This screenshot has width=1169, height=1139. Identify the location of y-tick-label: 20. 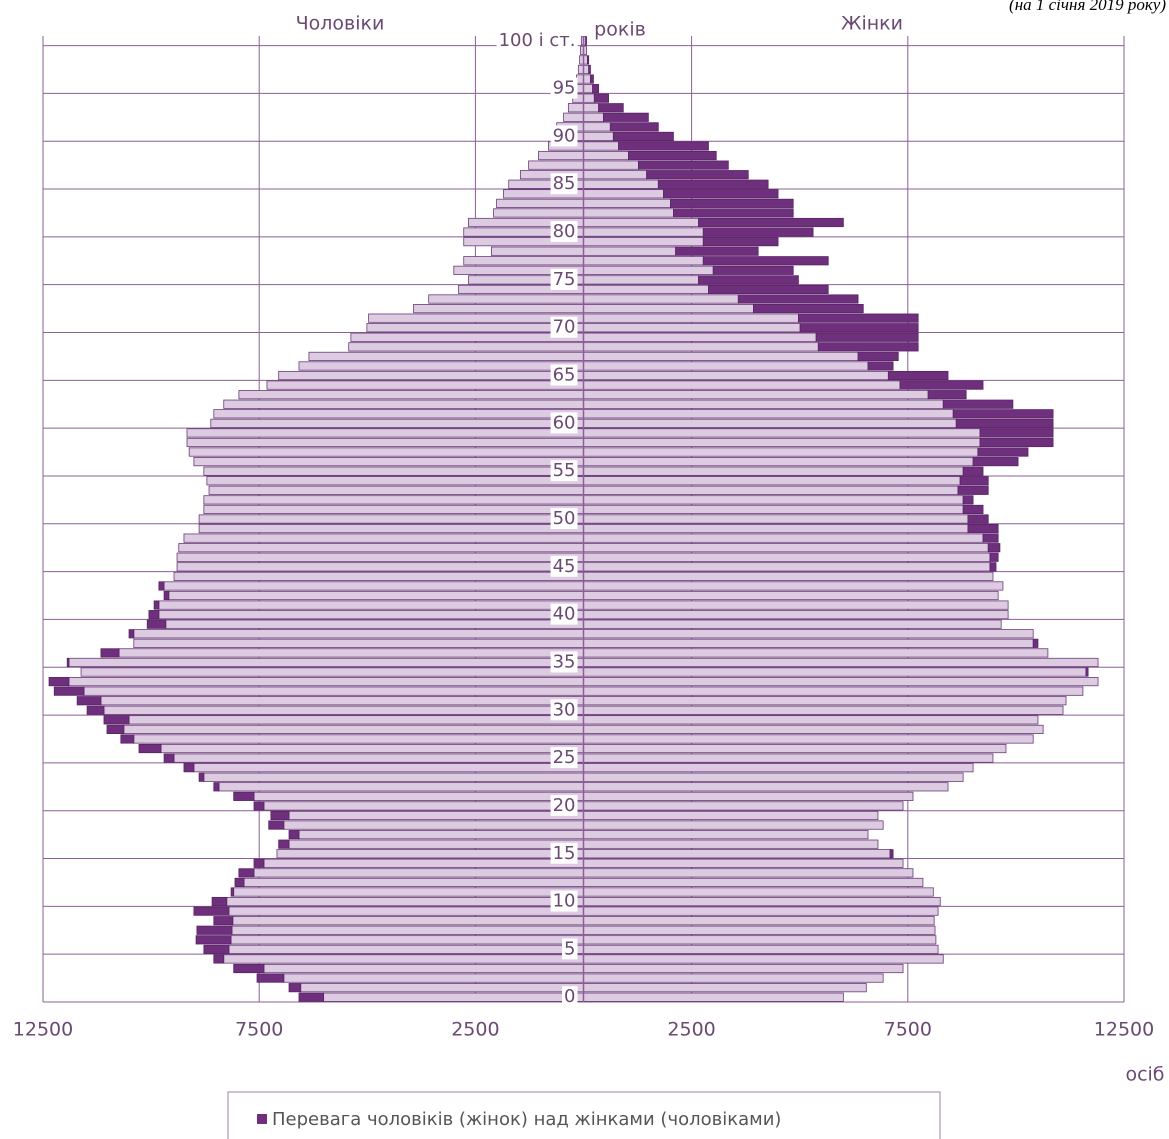
(564, 805).